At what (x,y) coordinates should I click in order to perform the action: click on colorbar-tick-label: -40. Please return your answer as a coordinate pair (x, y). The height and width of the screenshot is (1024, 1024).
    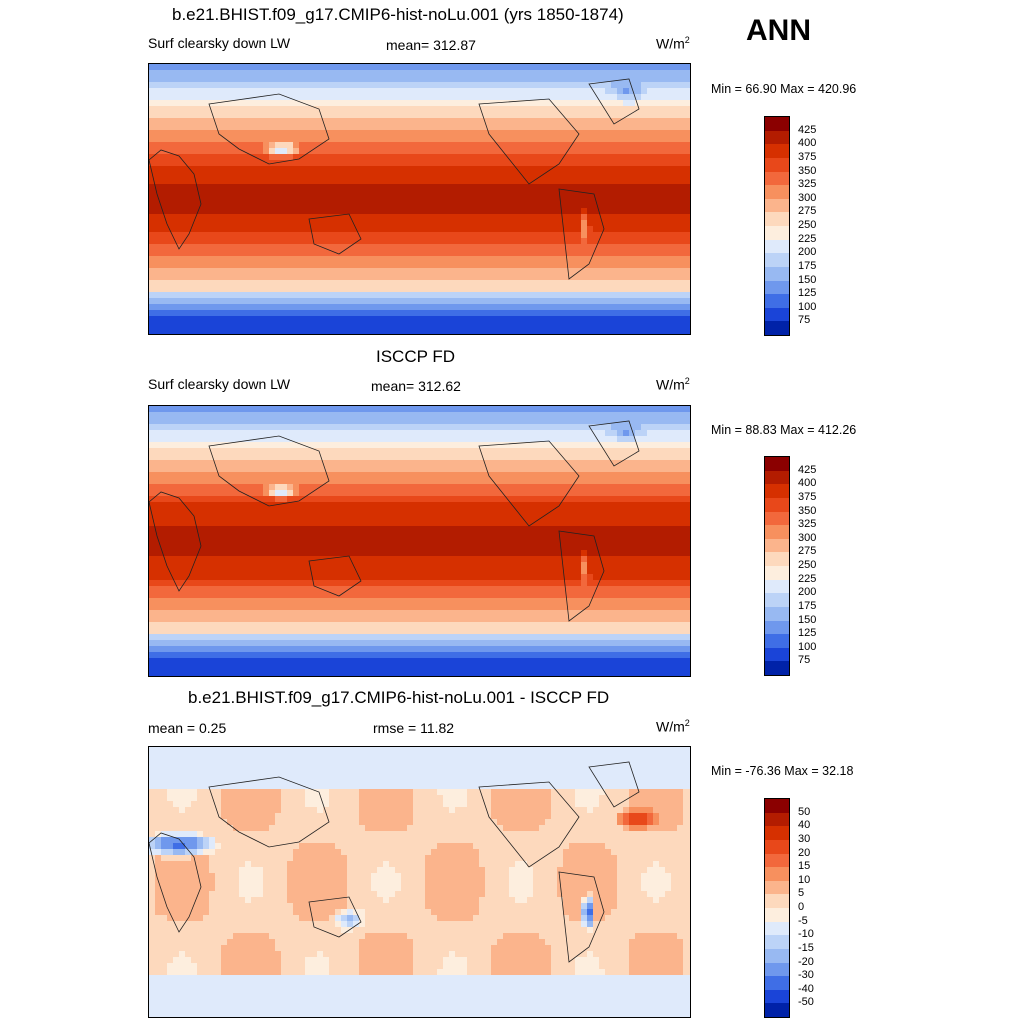
    Looking at the image, I should click on (806, 988).